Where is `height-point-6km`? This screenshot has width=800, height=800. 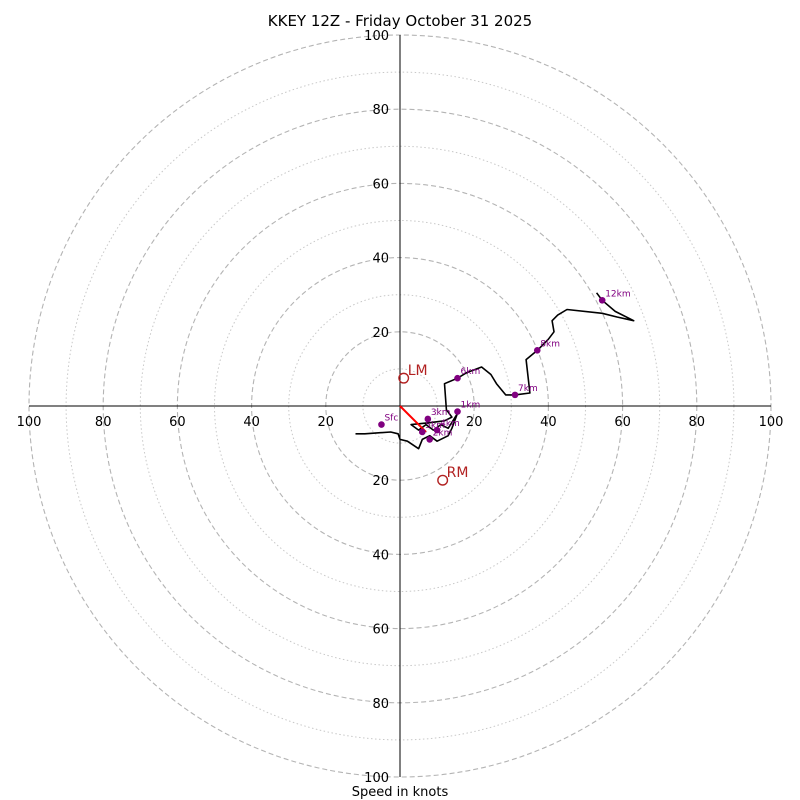 height-point-6km is located at coordinates (457, 378).